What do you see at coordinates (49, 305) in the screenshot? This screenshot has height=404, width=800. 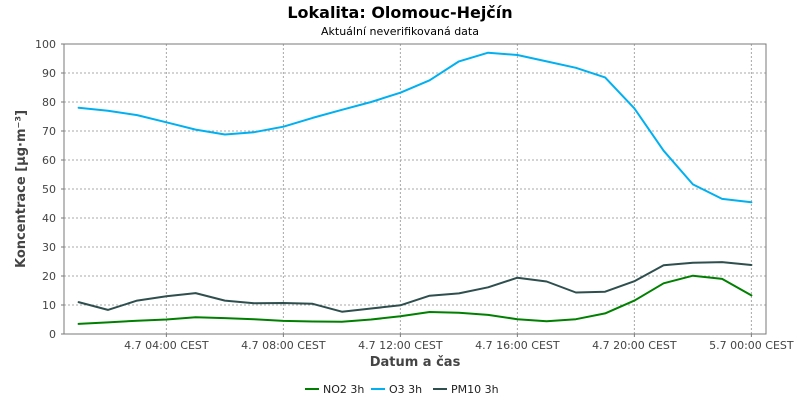 I see `y-tick-label: 10` at bounding box center [49, 305].